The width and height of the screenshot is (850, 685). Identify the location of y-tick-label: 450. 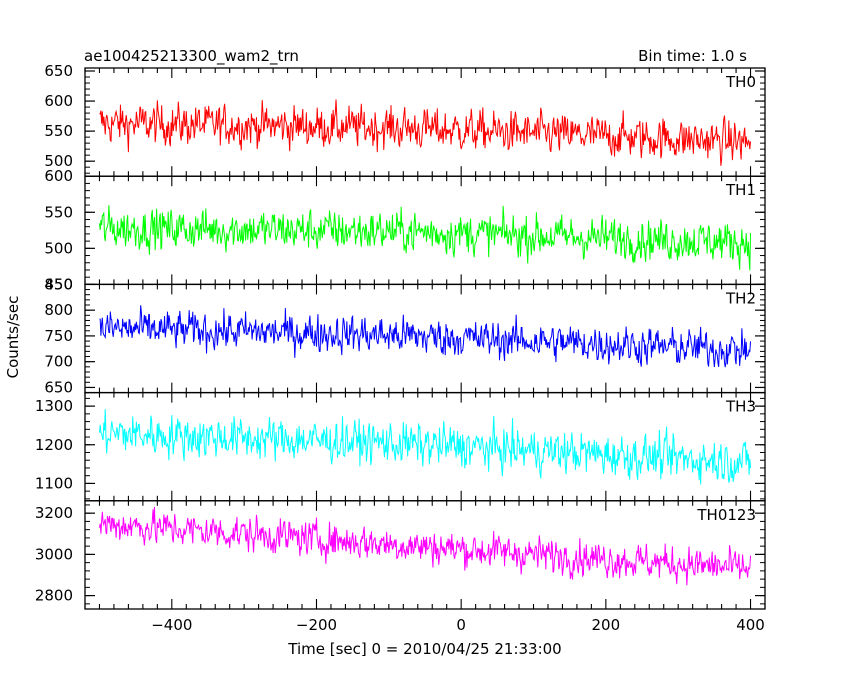
(58, 284).